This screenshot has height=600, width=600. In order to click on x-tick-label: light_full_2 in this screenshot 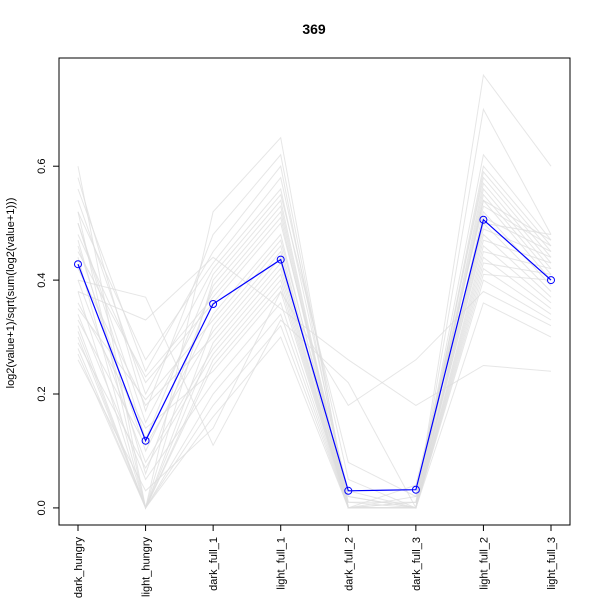, I will do `click(484, 563)`.